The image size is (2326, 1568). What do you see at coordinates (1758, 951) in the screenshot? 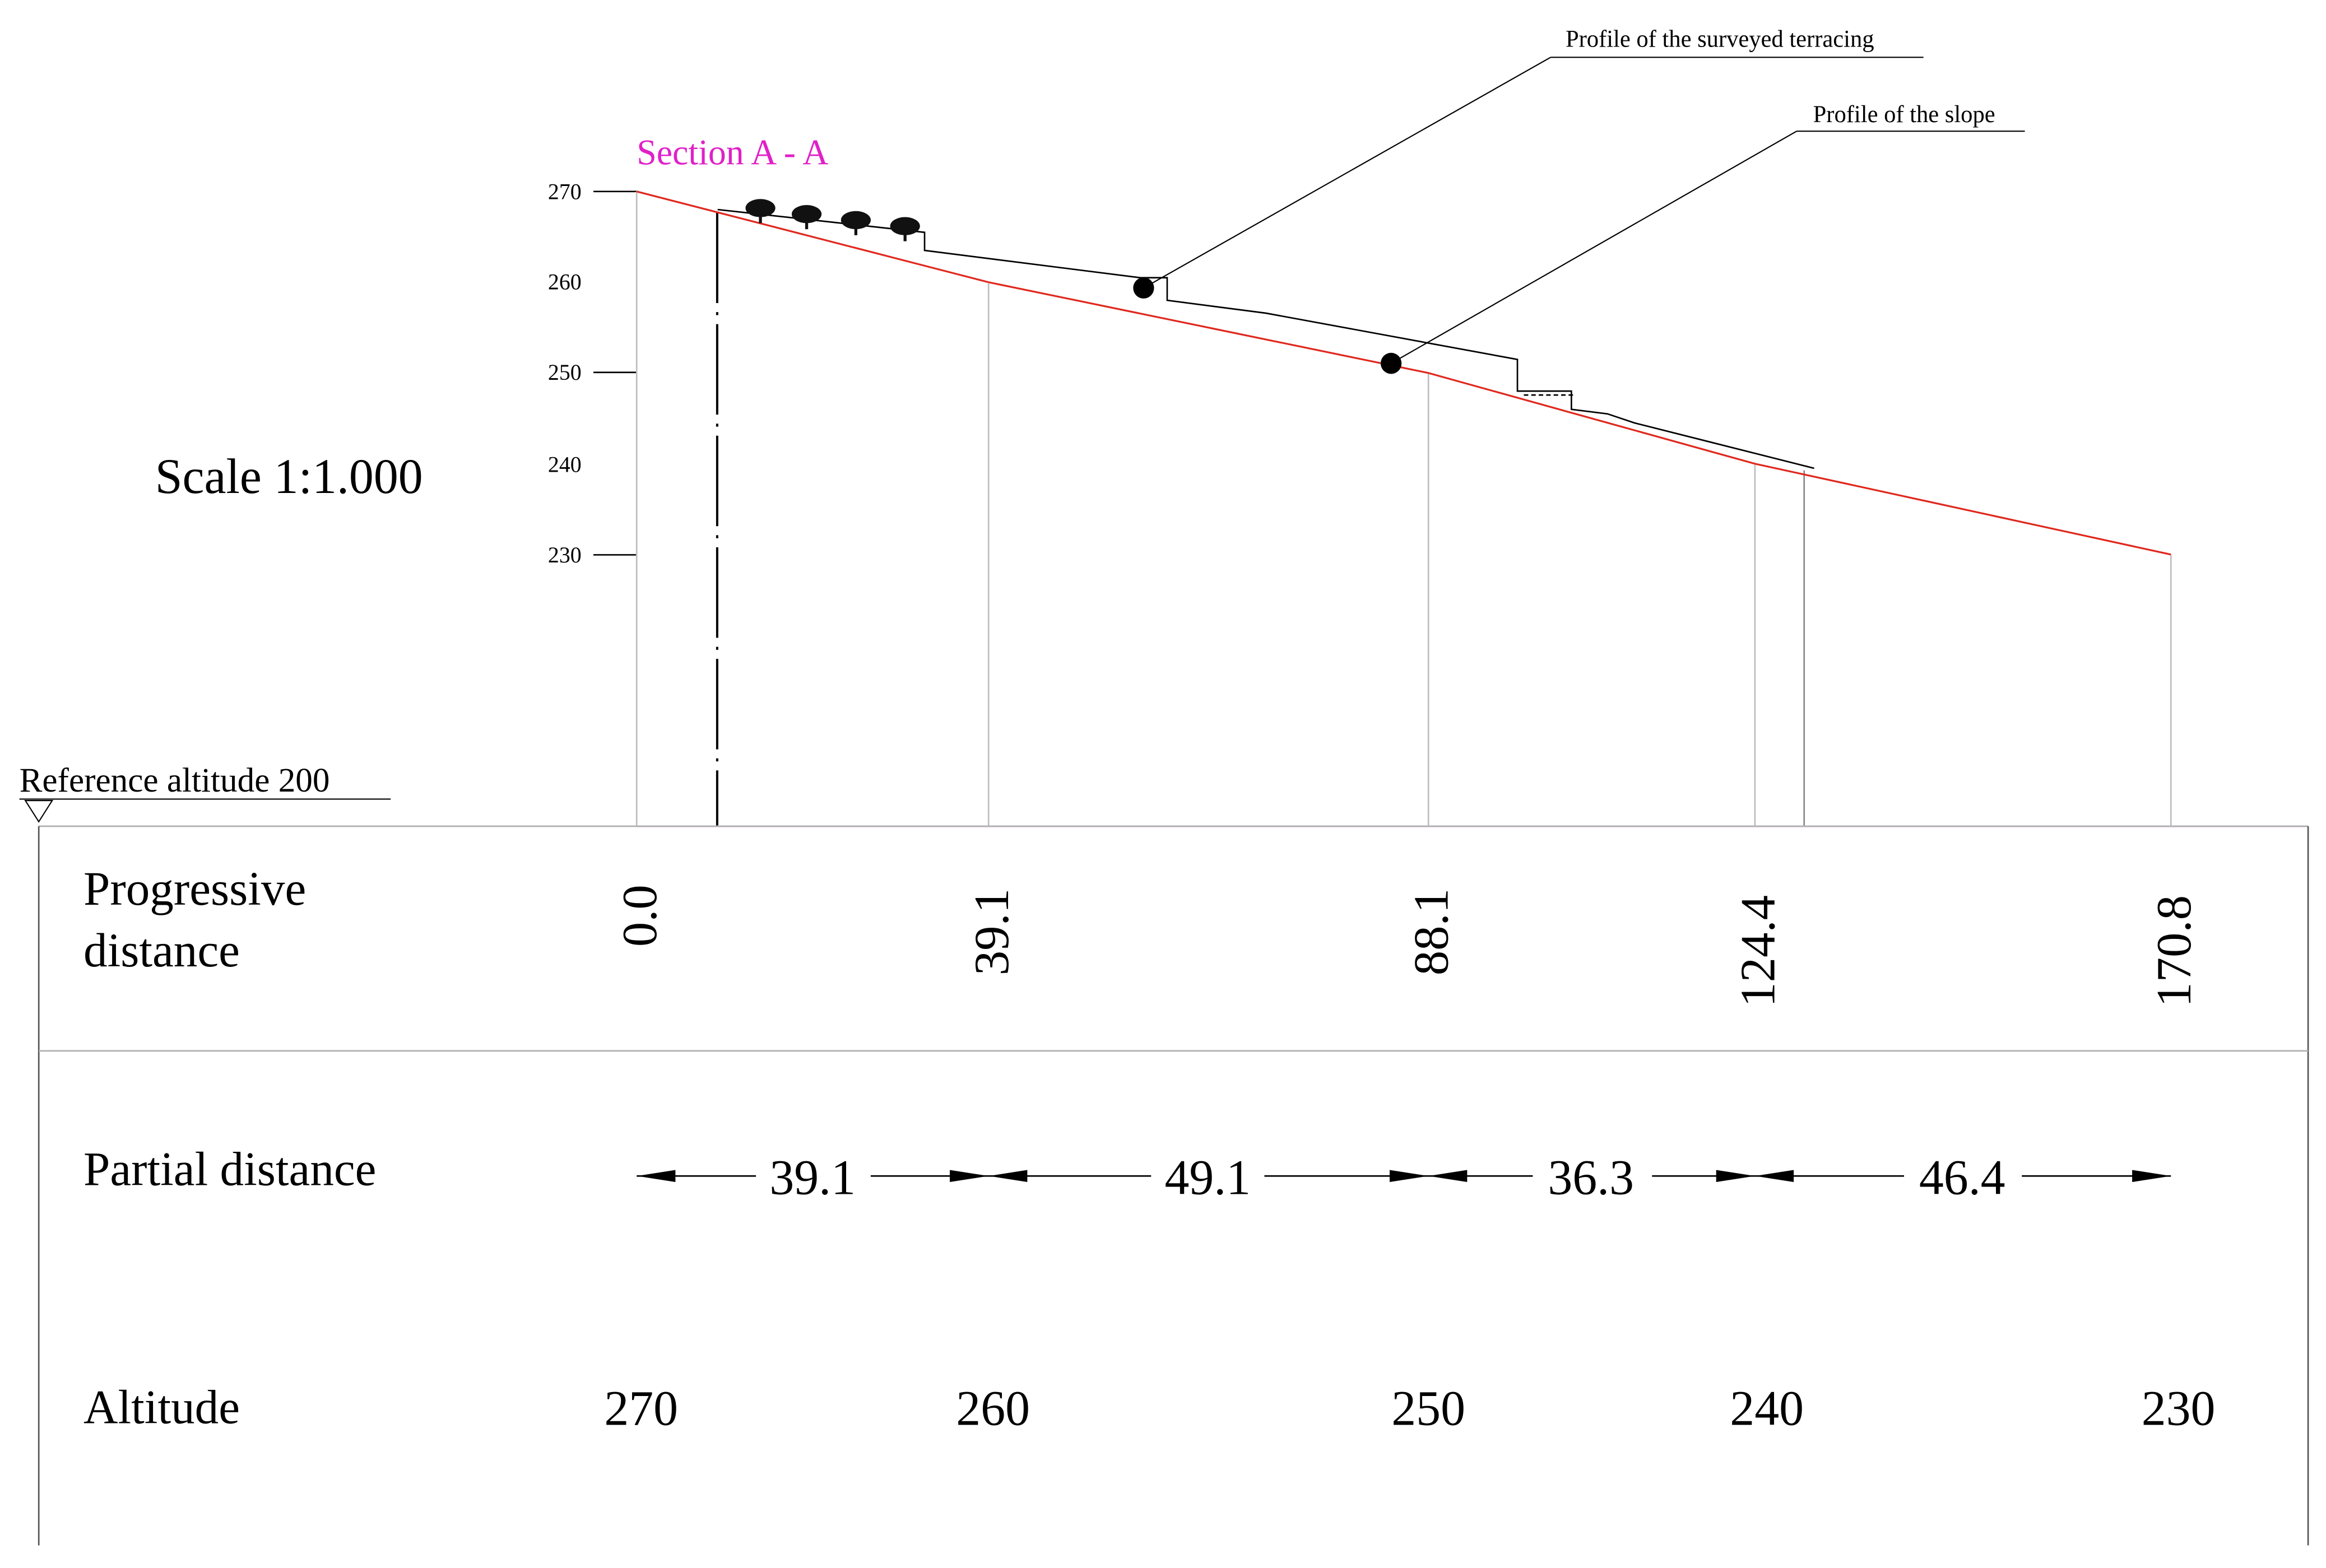
I see `progressive-value: 124.4` at bounding box center [1758, 951].